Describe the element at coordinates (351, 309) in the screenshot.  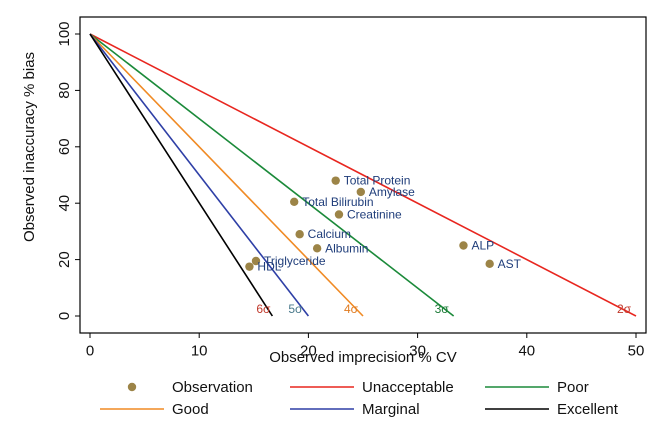
I see `sigma-label: 4σ` at that location.